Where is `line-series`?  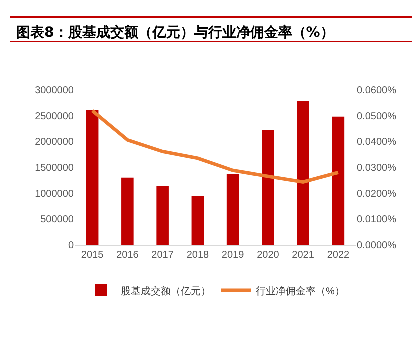
line-series is located at coordinates (215, 146).